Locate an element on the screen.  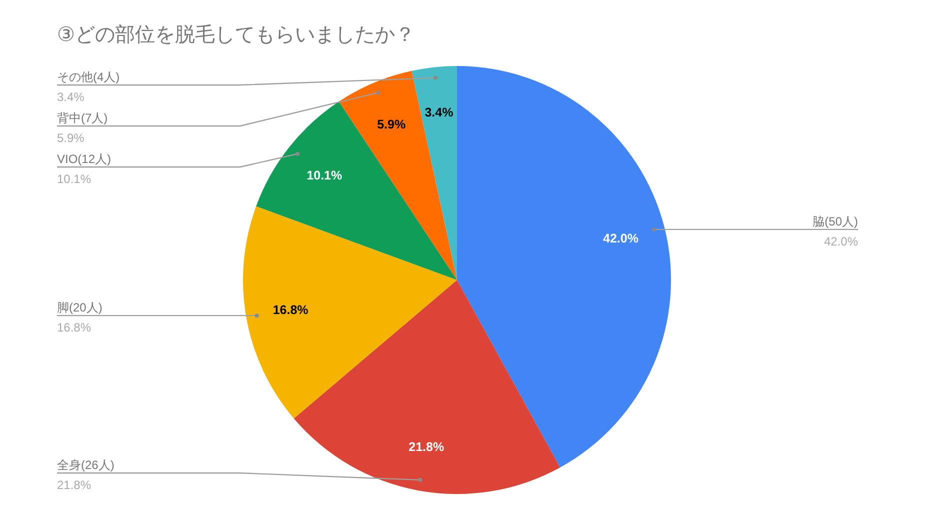
data-label: 3.4% is located at coordinates (439, 112).